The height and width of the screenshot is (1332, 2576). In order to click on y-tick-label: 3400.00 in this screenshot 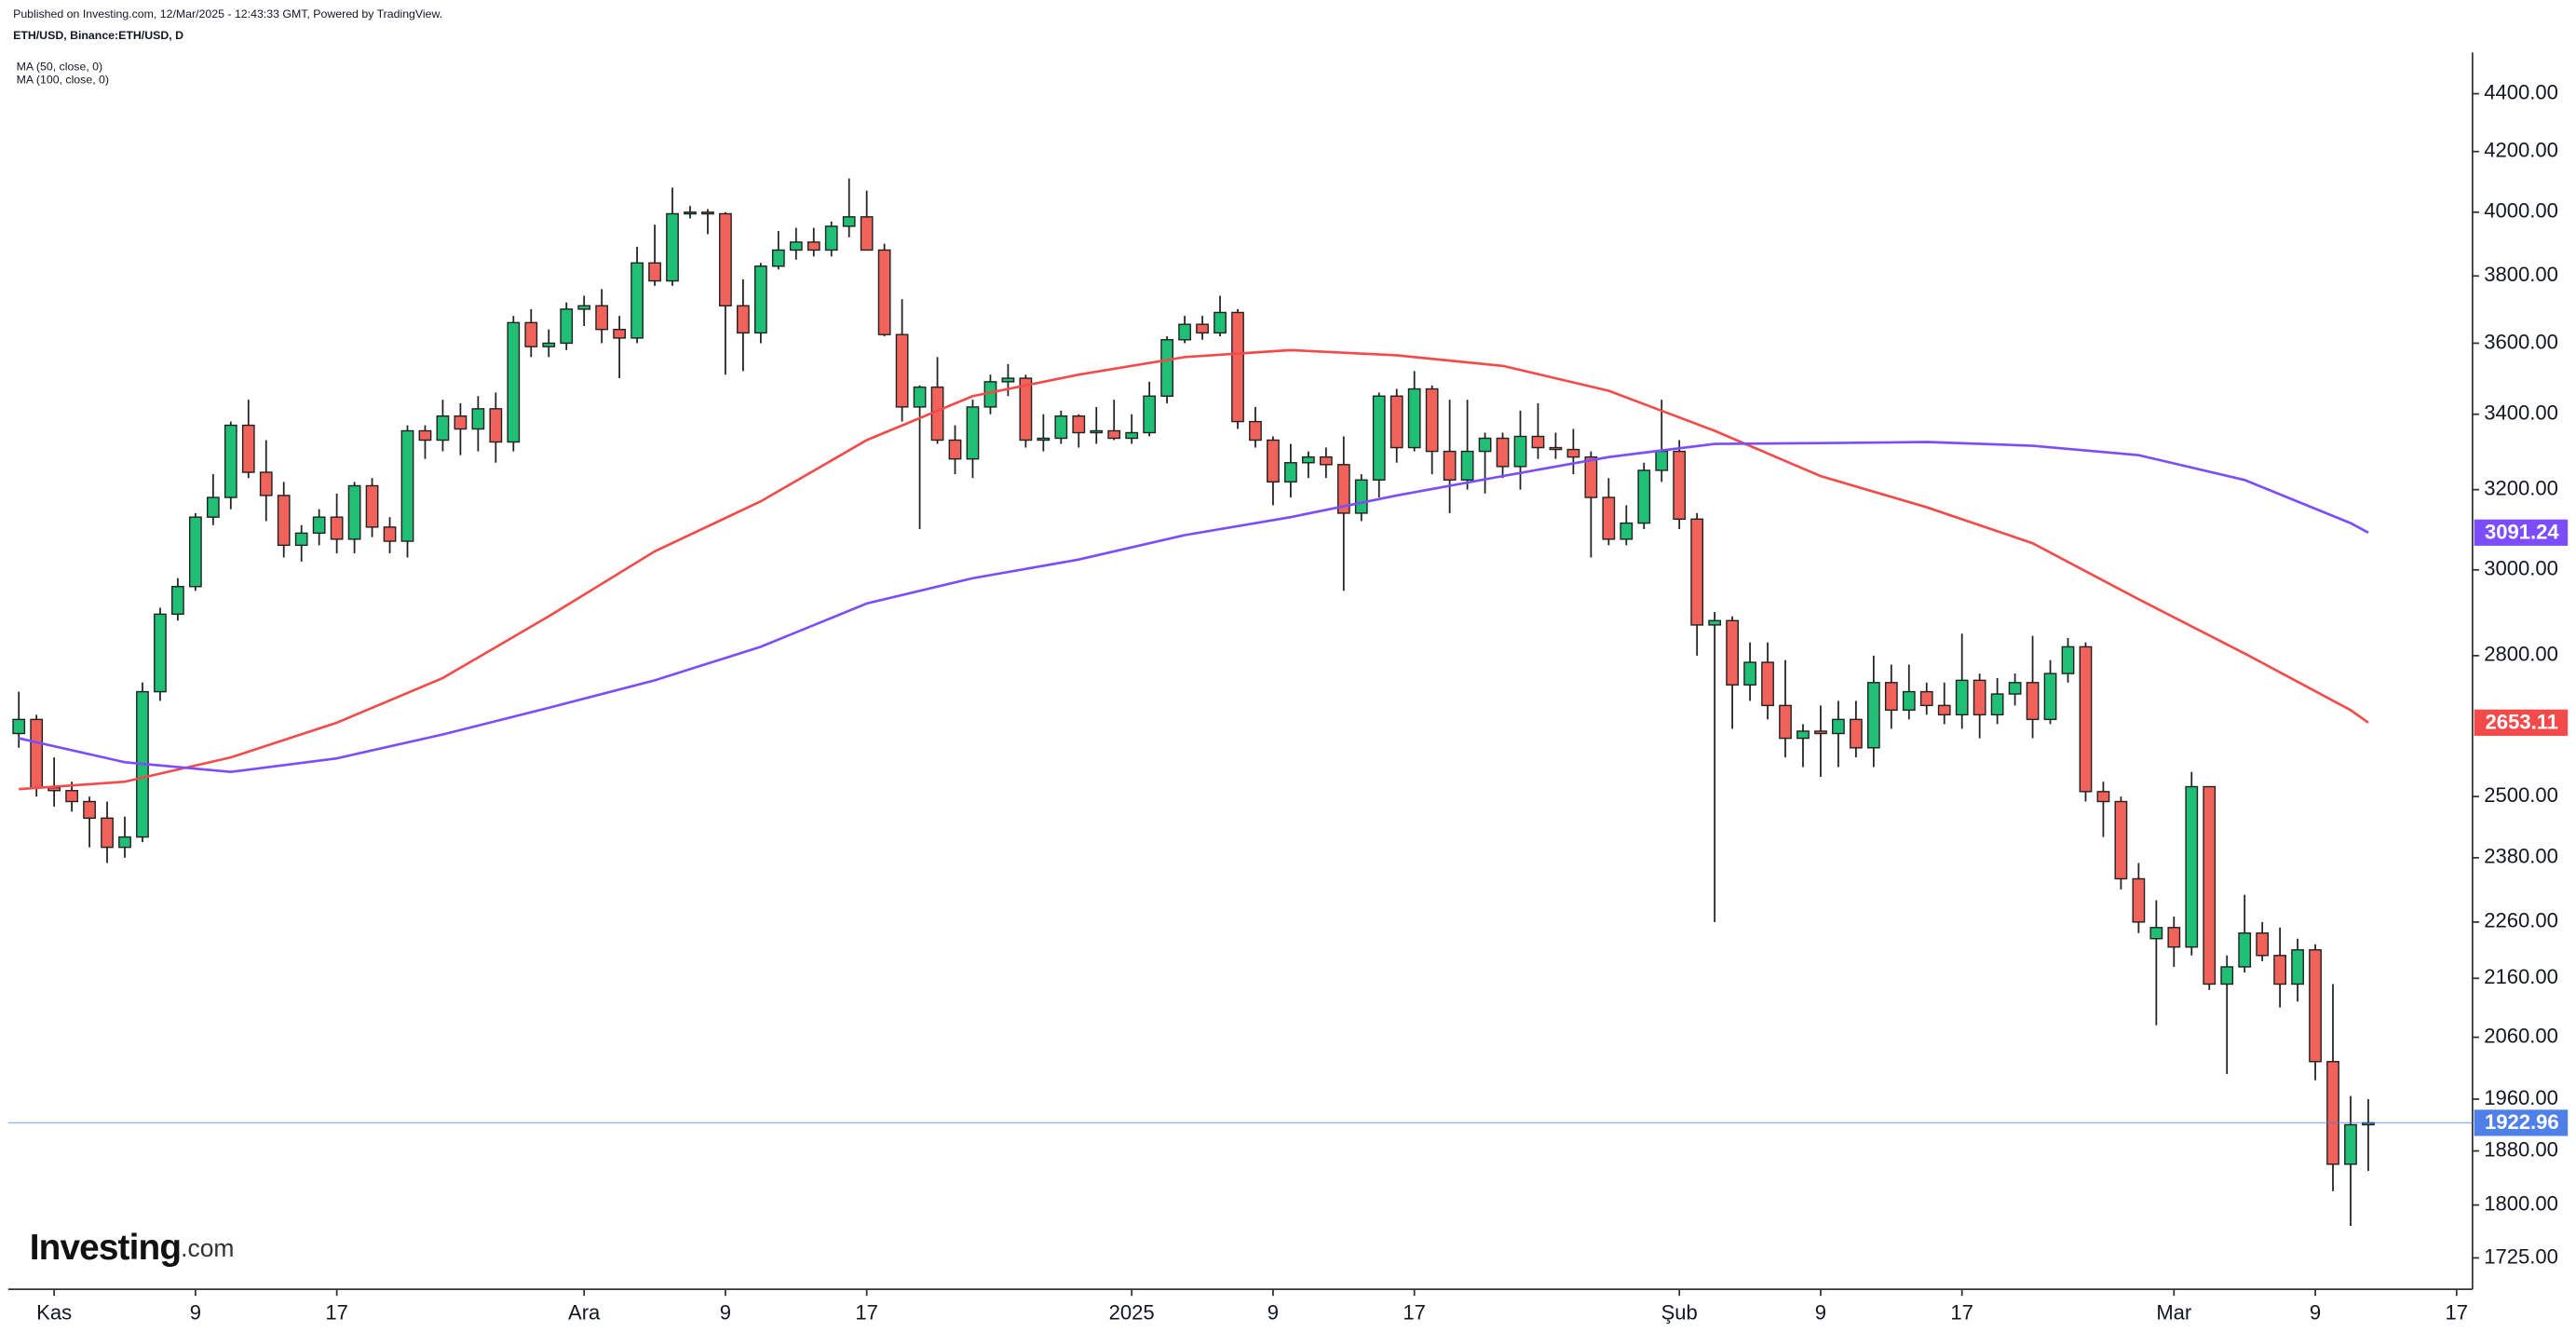, I will do `click(2521, 413)`.